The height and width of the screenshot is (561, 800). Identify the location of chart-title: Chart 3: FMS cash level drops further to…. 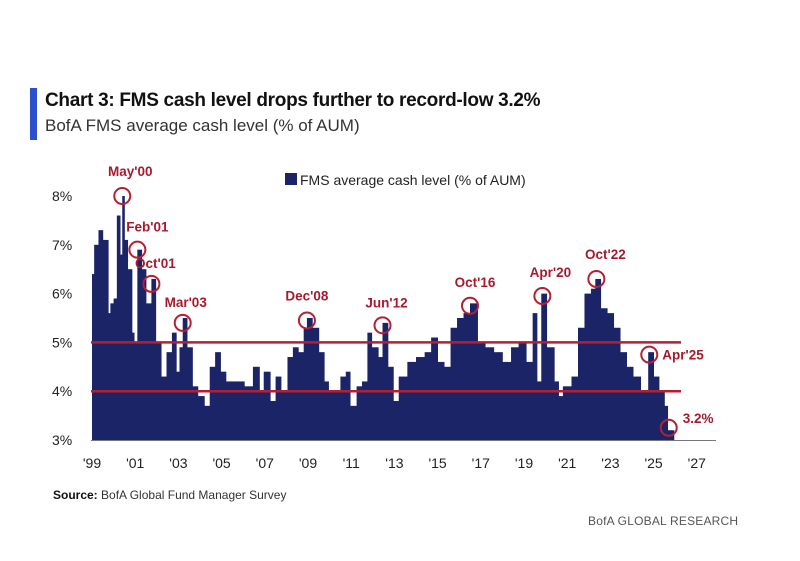
(293, 100).